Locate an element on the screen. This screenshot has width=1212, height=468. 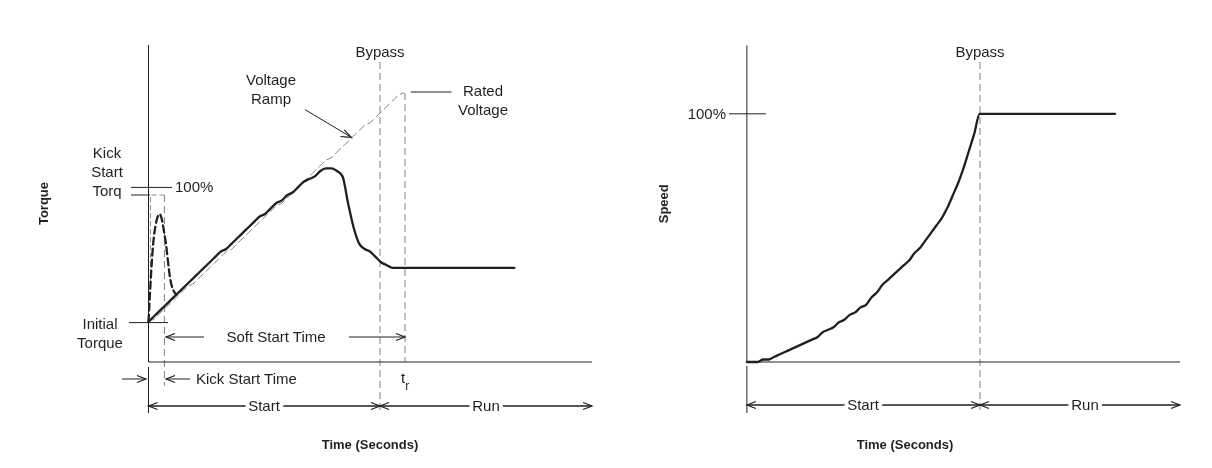
annotation: Rated Voltage is located at coordinates (483, 100).